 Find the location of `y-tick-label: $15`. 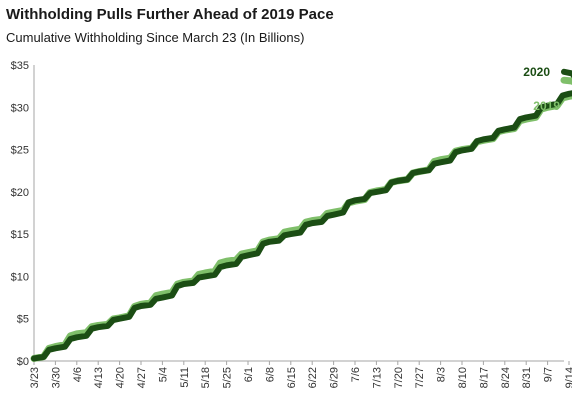

y-tick-label: $15 is located at coordinates (20, 235).